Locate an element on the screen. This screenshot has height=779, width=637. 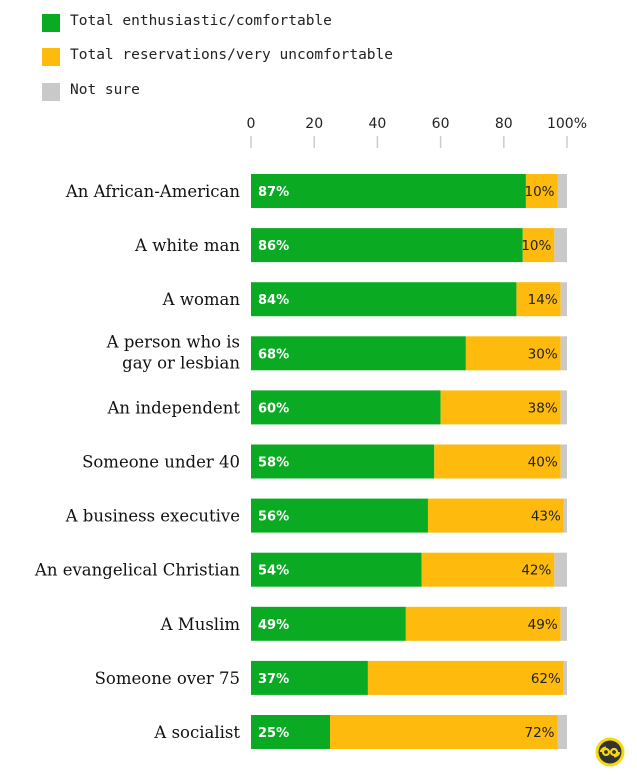
value-label-enthusiastic: 84% is located at coordinates (273, 300).